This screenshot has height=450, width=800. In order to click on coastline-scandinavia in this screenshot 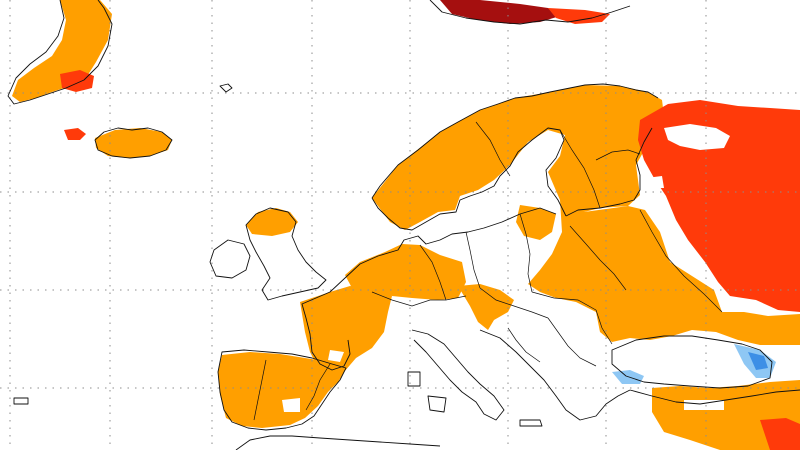, I will do `click(515, 157)`.